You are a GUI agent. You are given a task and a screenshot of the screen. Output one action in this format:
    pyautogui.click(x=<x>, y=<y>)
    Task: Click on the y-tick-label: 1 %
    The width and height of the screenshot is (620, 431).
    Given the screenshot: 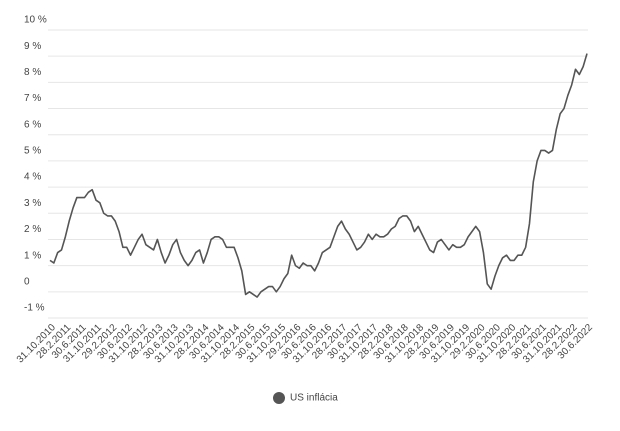 What is the action you would take?
    pyautogui.click(x=32, y=255)
    